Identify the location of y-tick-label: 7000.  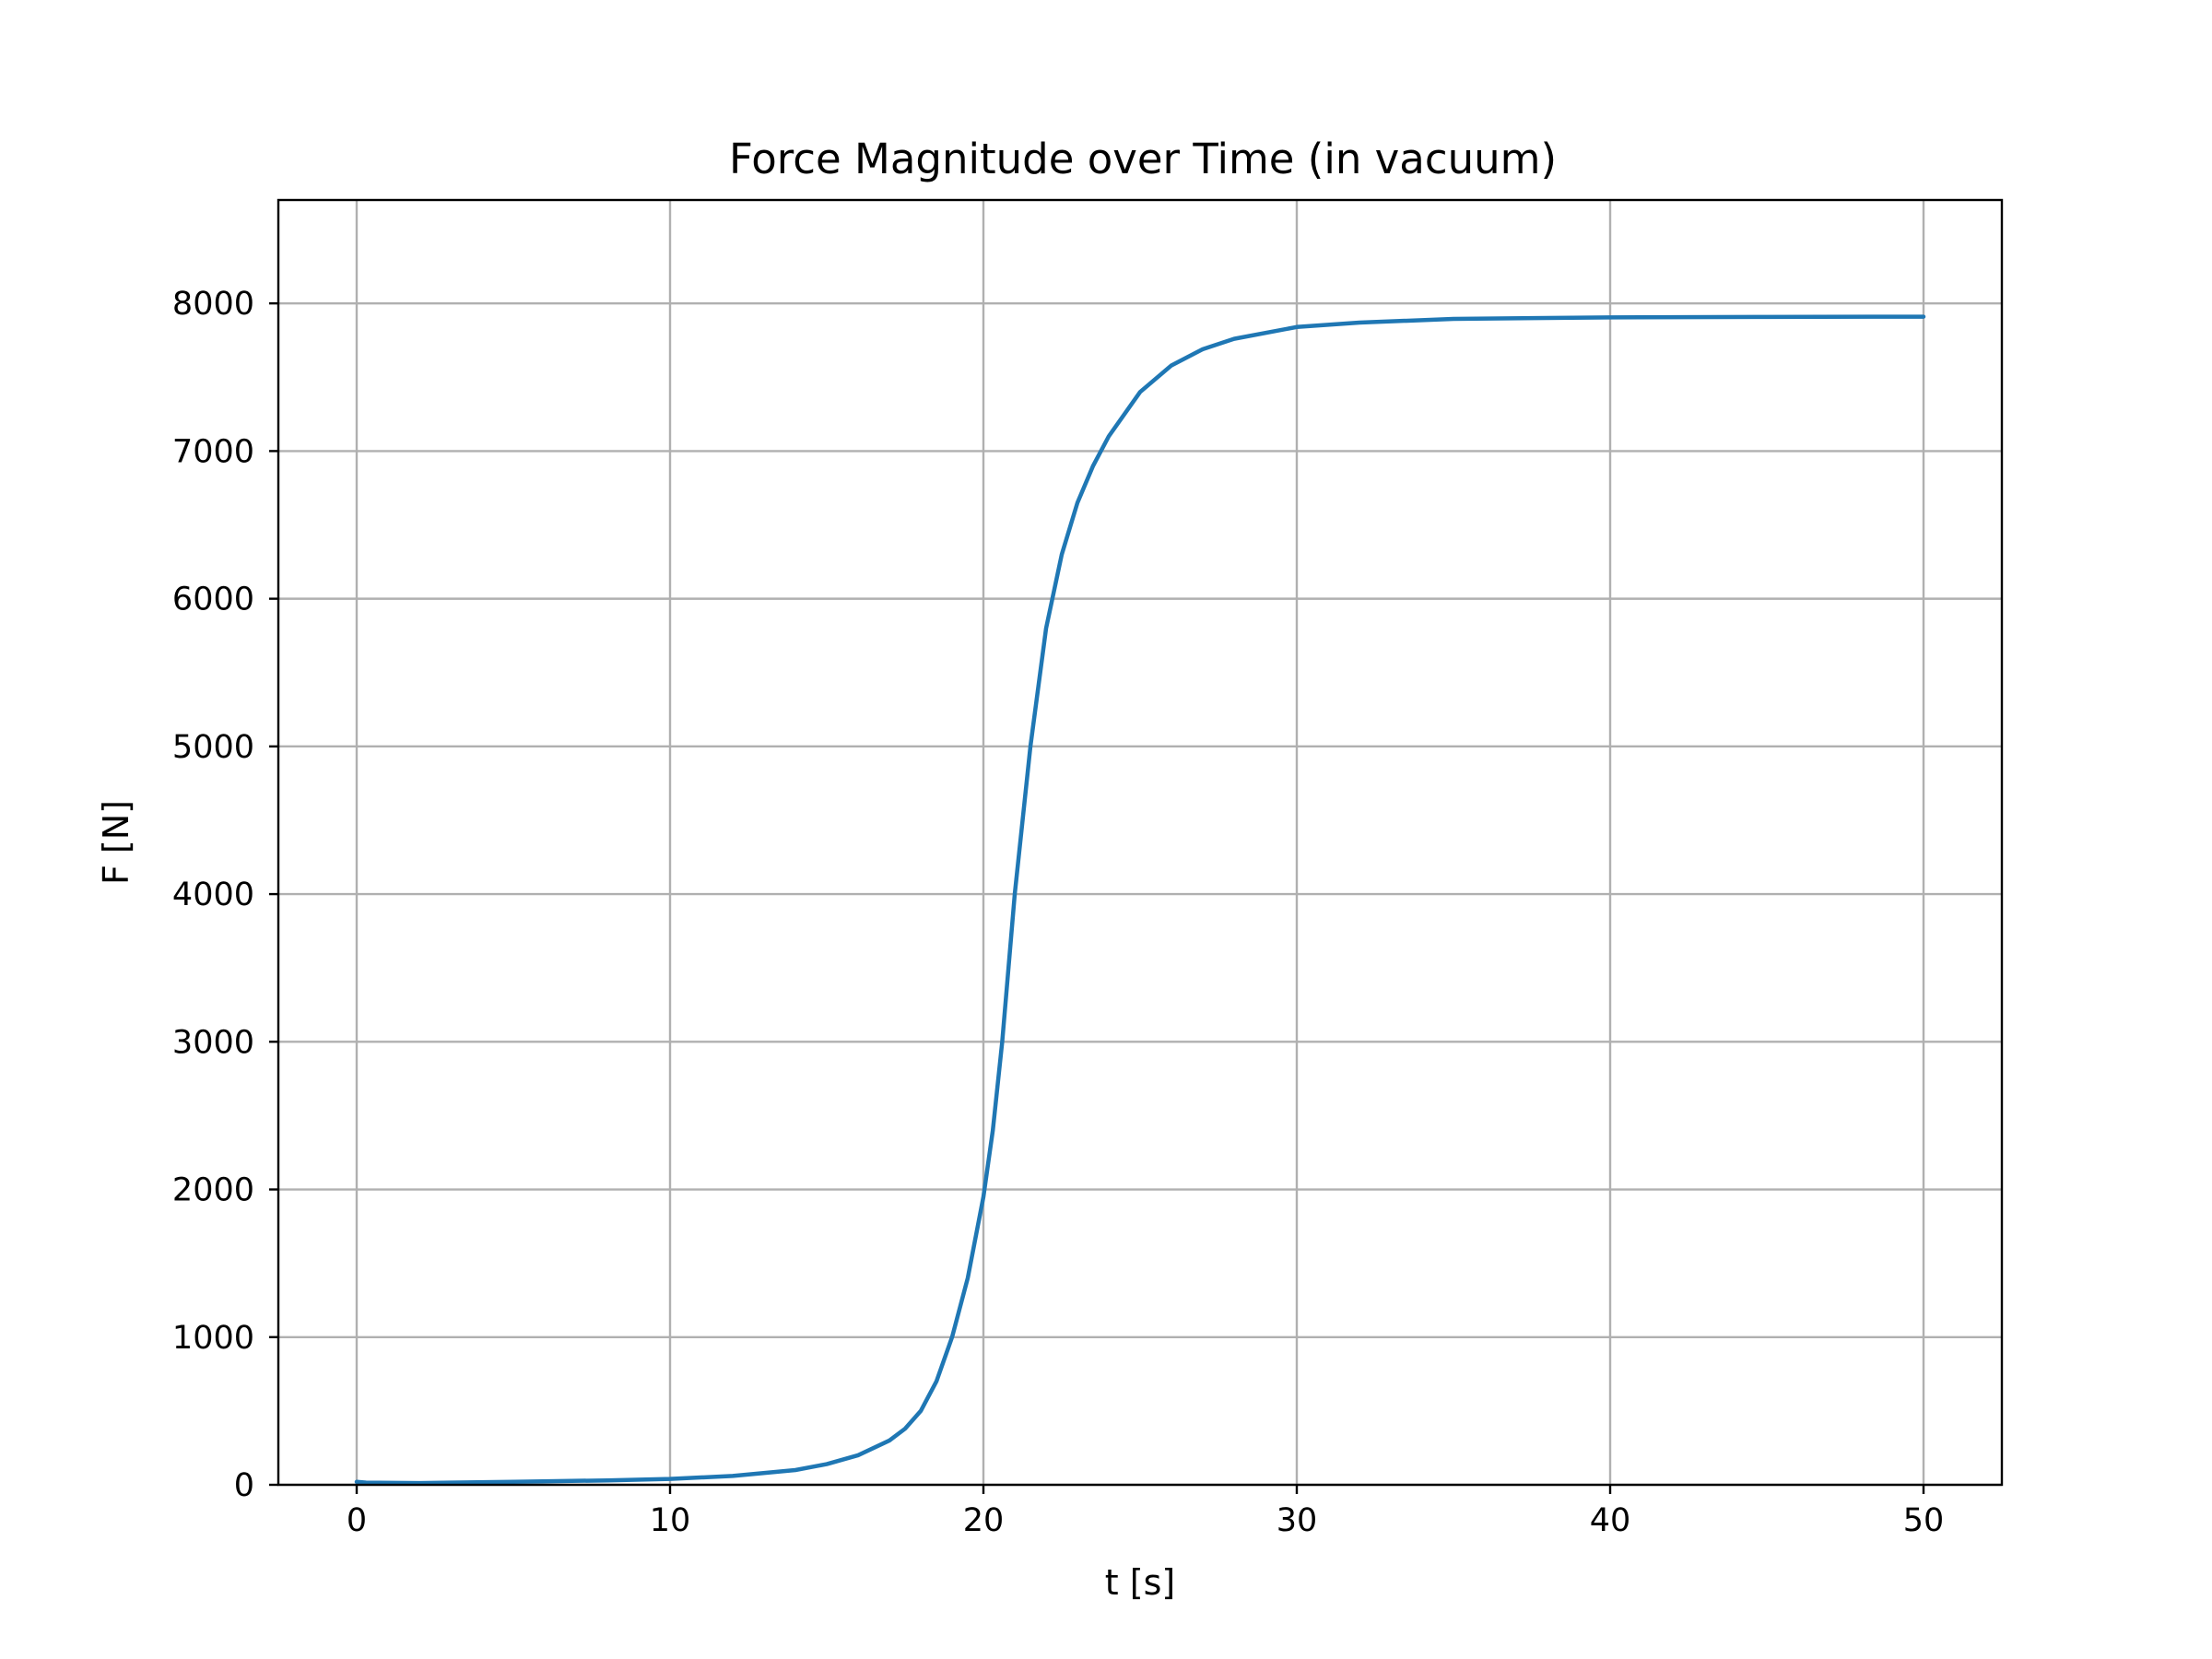
(213, 451).